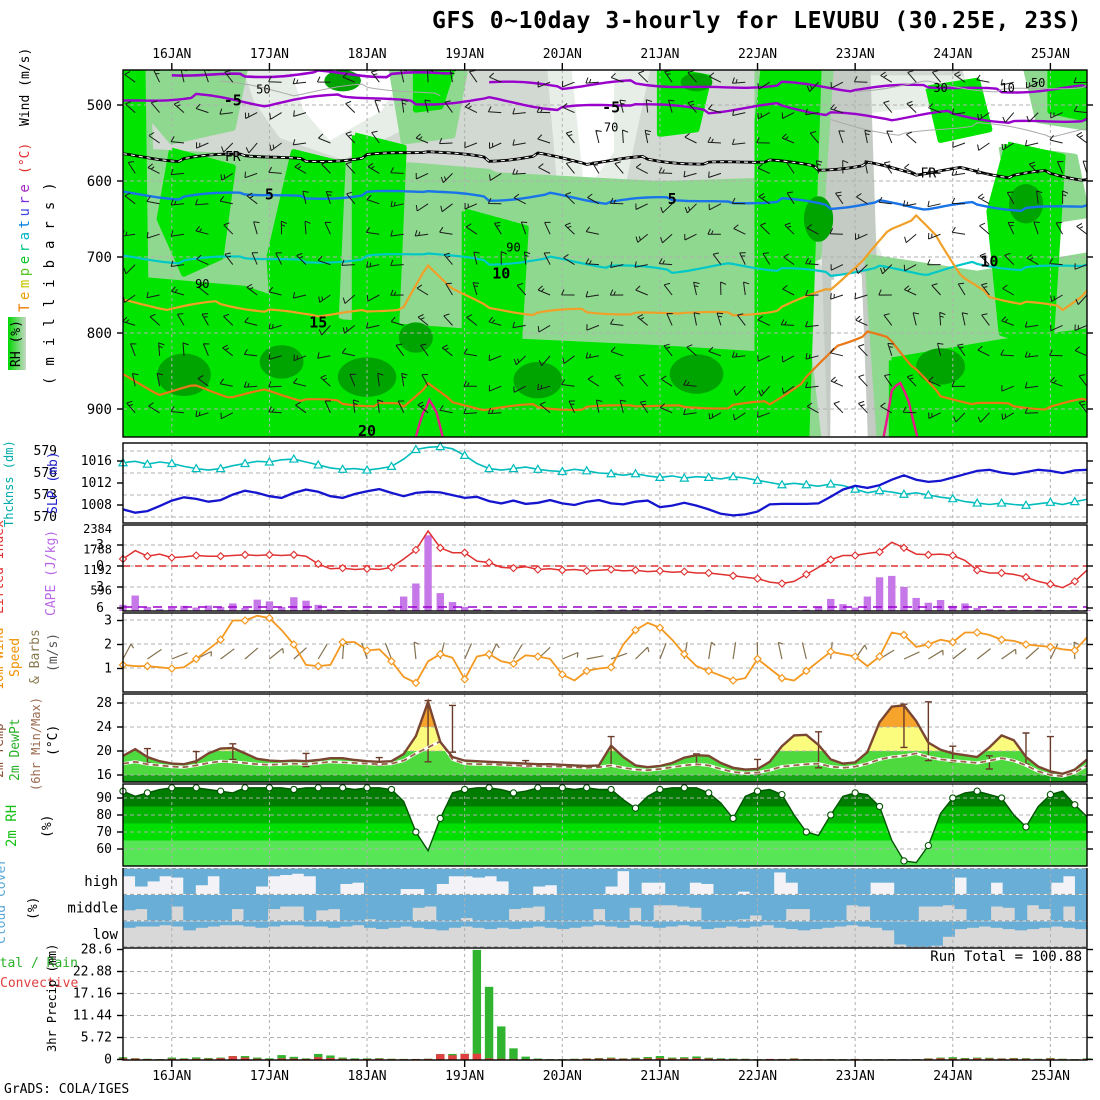 Image resolution: width=1100 pixels, height=1100 pixels. I want to click on upper-wind-axis-label: Wind (m/s), so click(25, 86).